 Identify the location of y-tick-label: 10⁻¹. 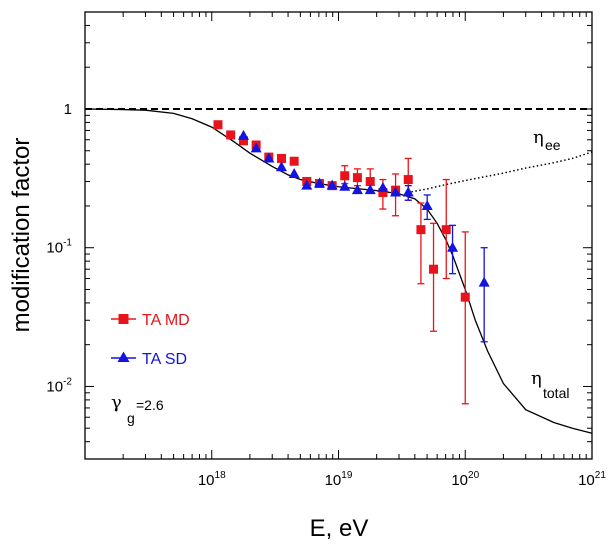
(59, 247).